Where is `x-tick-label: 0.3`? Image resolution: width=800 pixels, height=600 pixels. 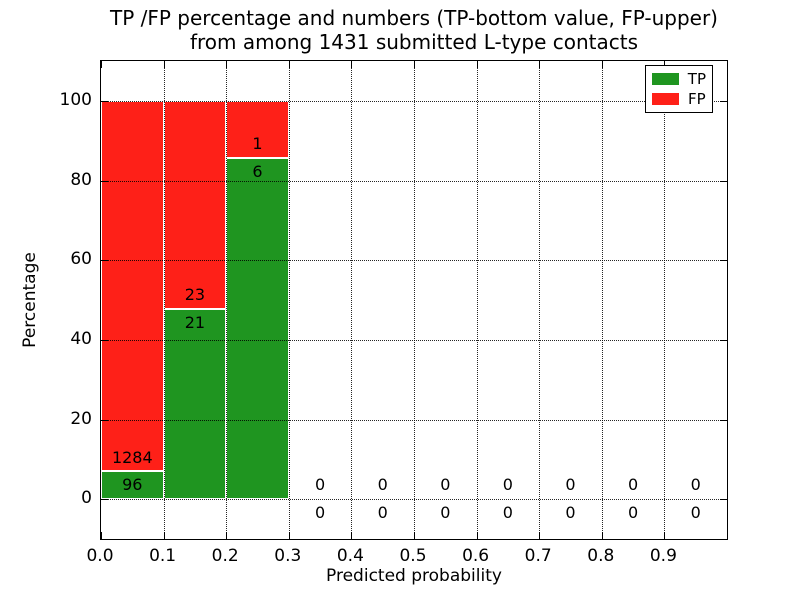 x-tick-label: 0.3 is located at coordinates (288, 556).